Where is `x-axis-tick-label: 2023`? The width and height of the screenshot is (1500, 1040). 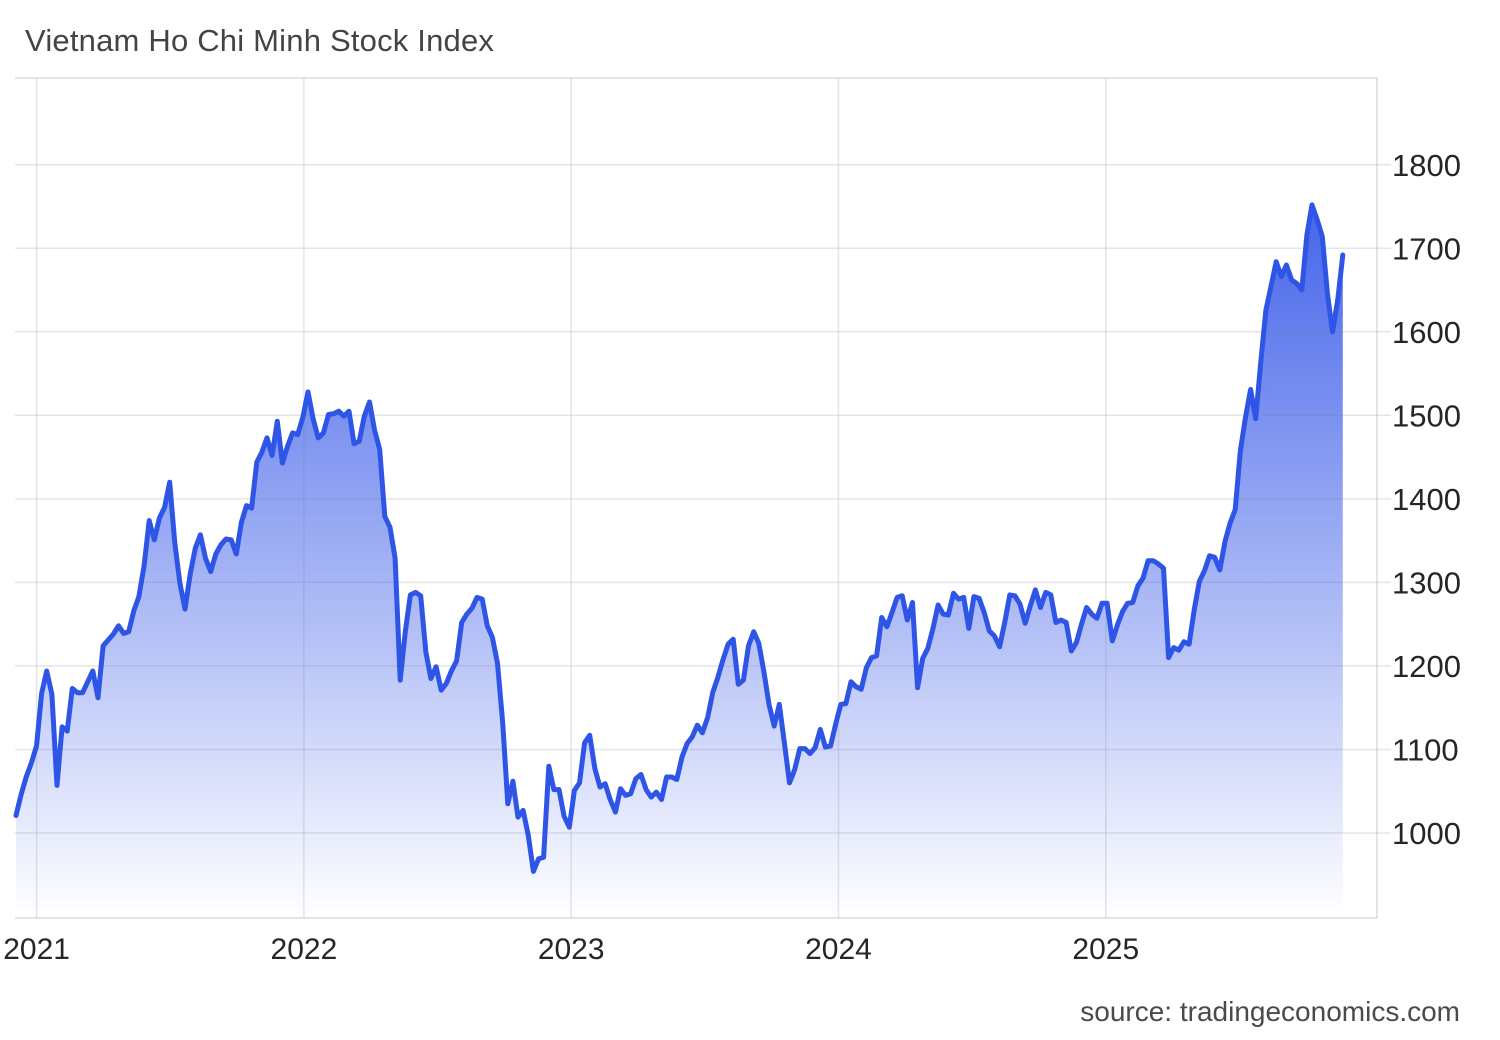
x-axis-tick-label: 2023 is located at coordinates (571, 949).